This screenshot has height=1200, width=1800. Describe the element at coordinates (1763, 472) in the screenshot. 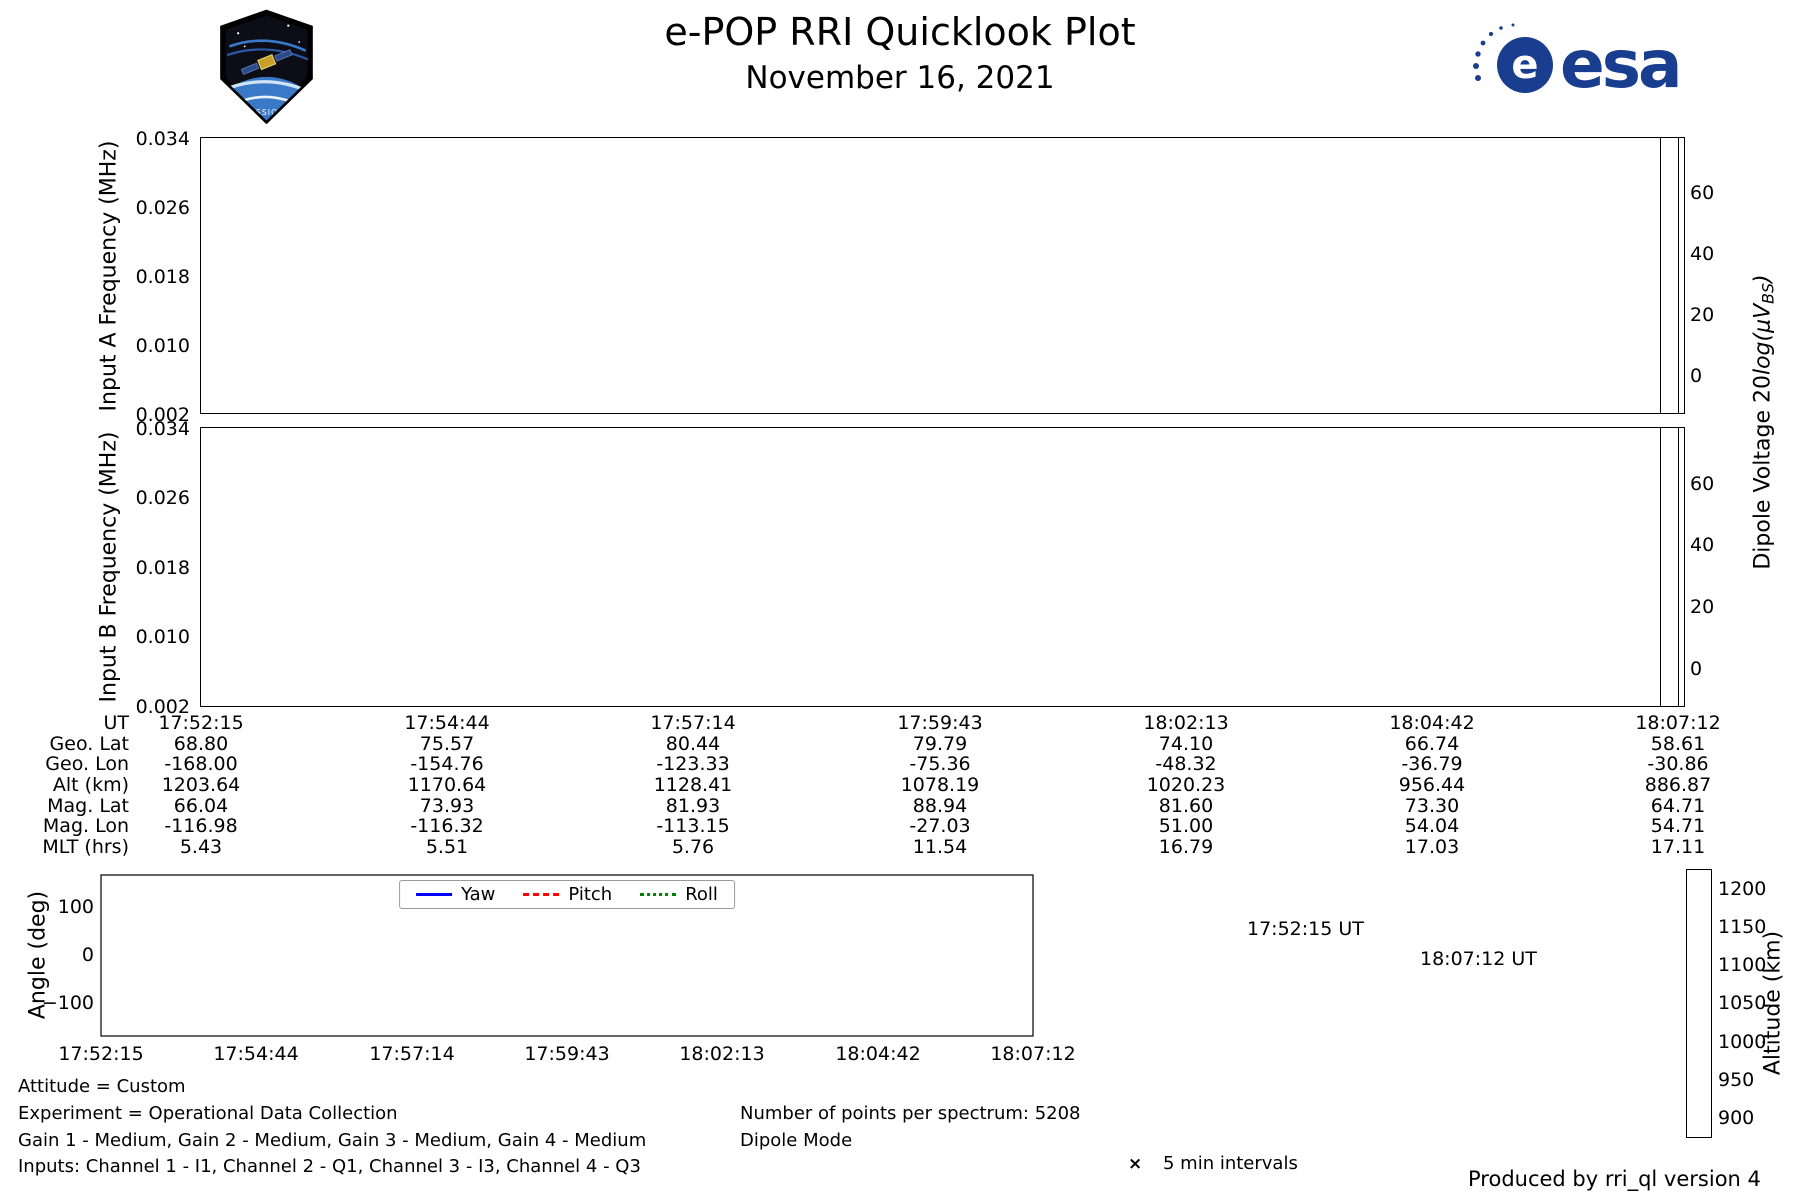

I see `colorbar-label-prefix: Dipole Voltage 20` at that location.